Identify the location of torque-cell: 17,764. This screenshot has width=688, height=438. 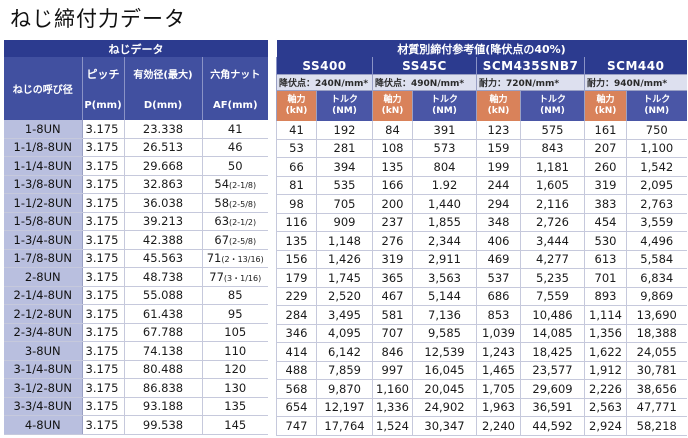
(344, 426).